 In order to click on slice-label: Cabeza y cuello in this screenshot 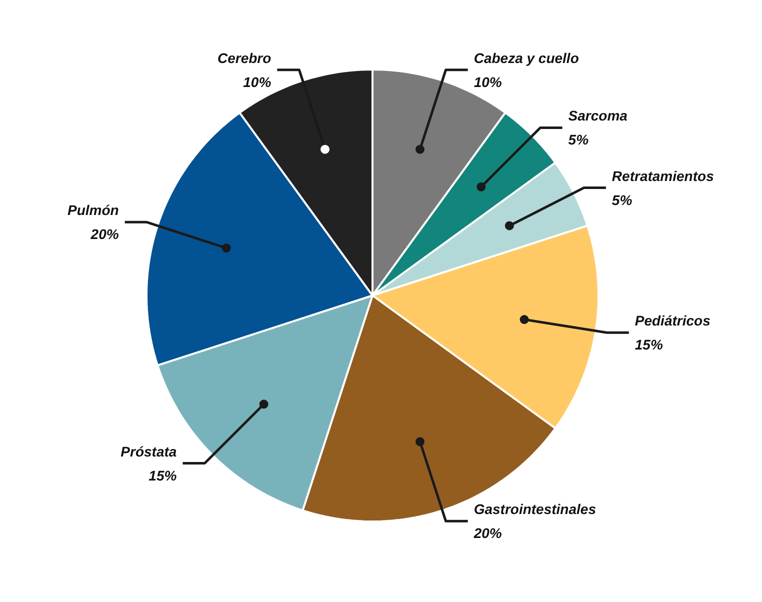, I will do `click(527, 58)`.